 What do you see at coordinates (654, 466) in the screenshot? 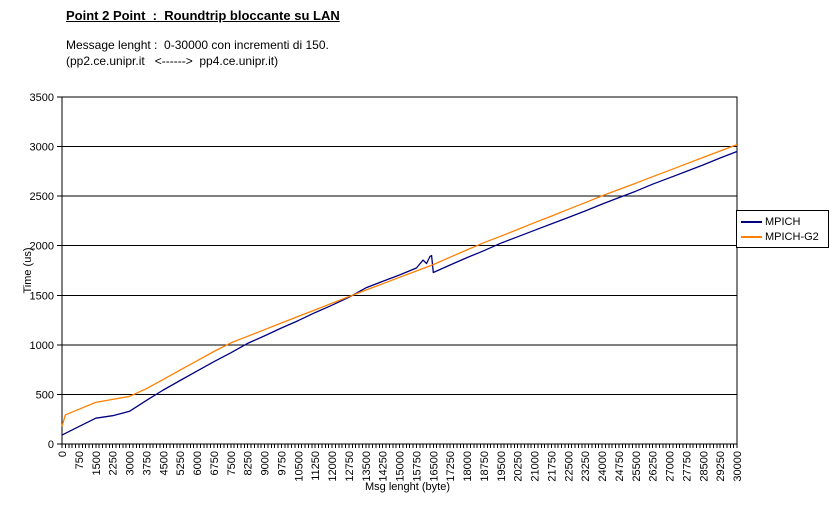
I see `x-tick-label: 26250` at bounding box center [654, 466].